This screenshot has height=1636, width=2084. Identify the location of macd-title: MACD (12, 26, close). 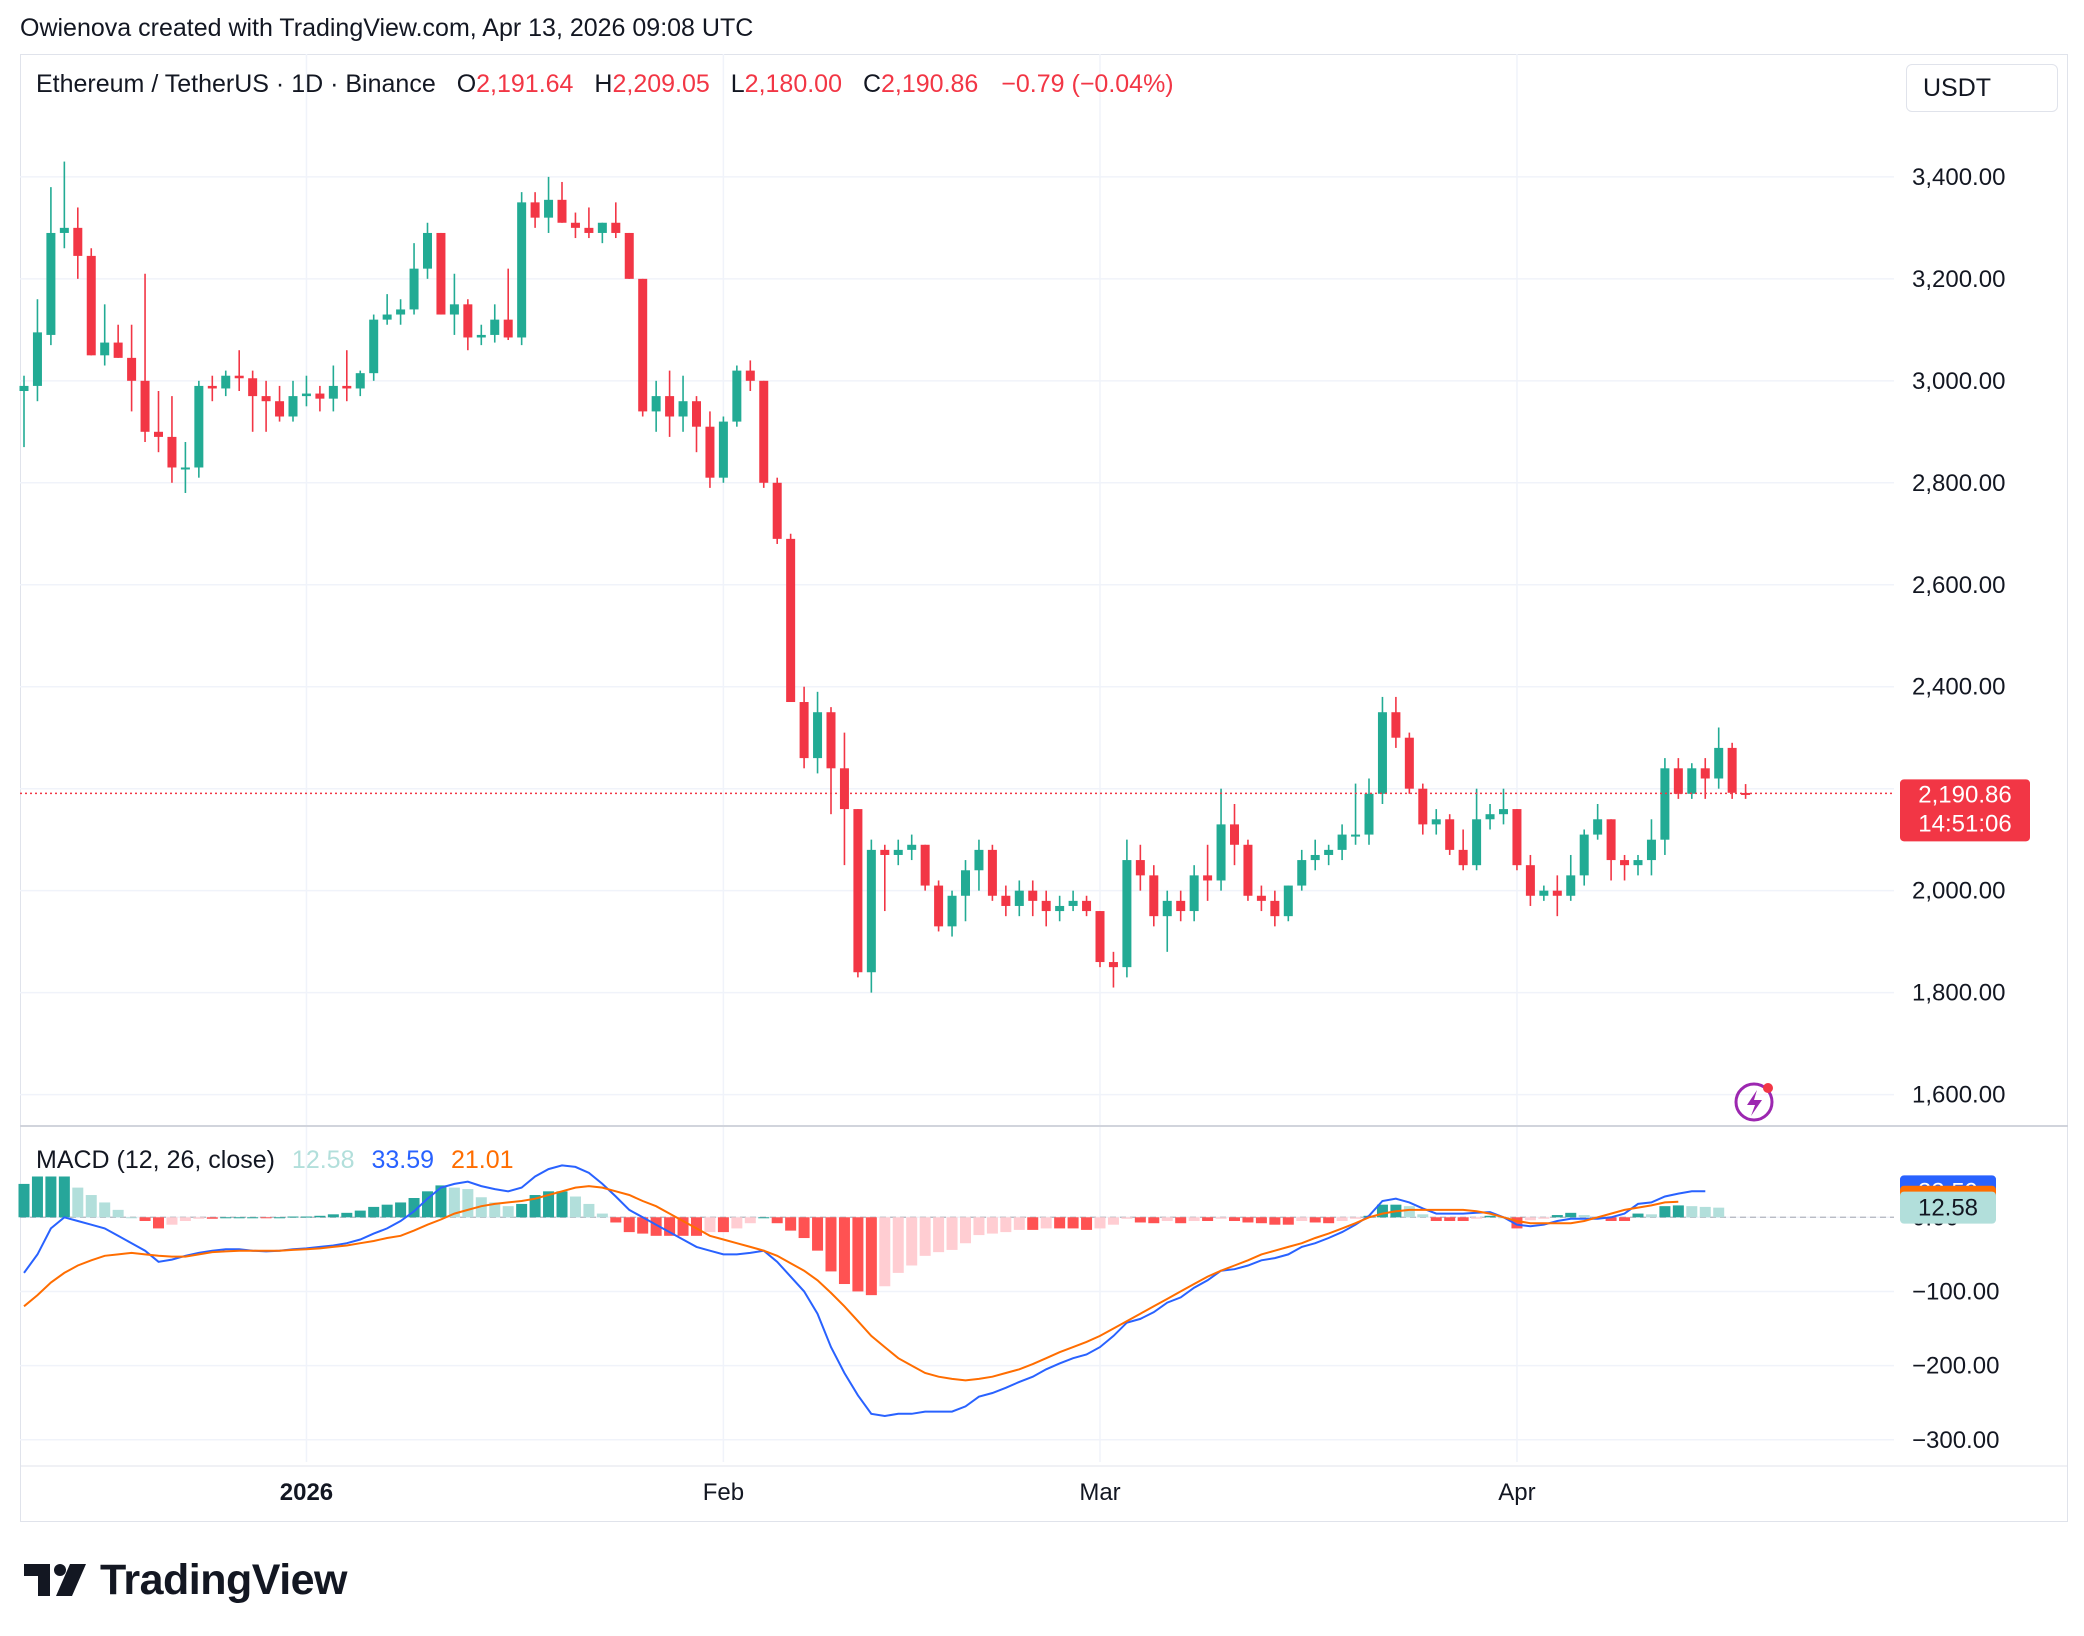
(155, 1160).